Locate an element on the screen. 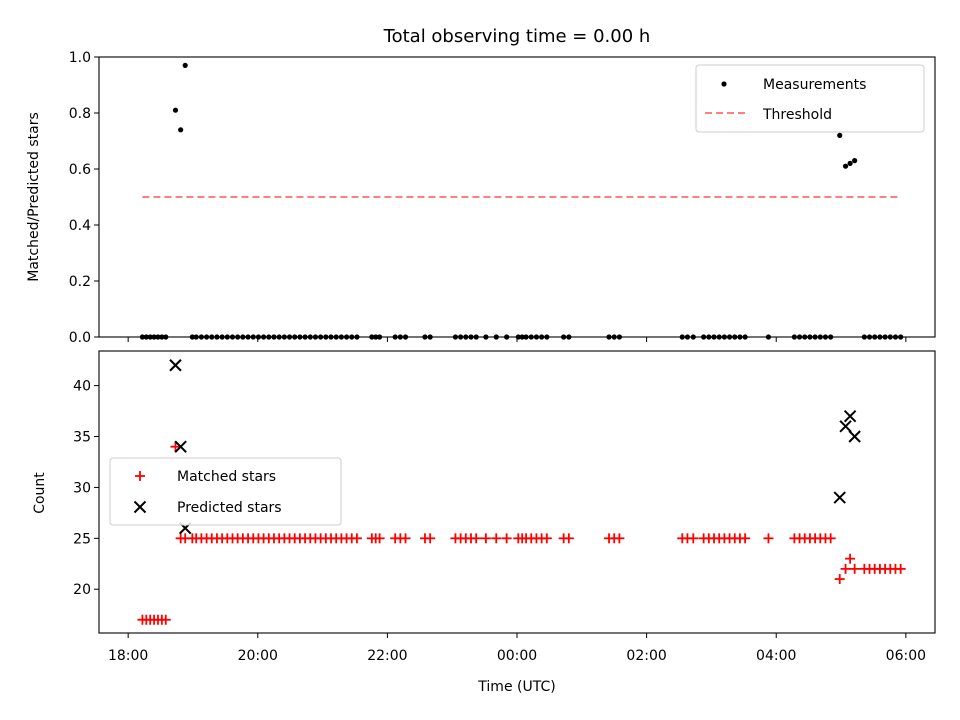 The width and height of the screenshot is (960, 720). x-tick-label: 00:00 is located at coordinates (517, 656).